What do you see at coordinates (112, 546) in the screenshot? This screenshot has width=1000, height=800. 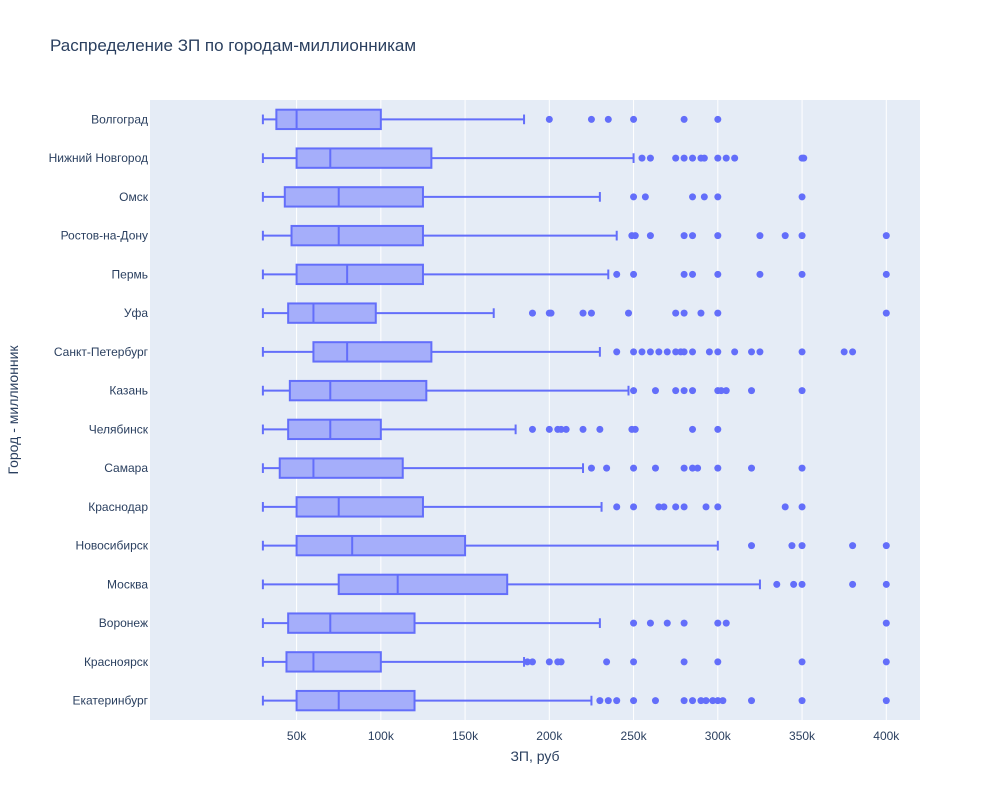 I see `y-tick-label: Новосибирск` at bounding box center [112, 546].